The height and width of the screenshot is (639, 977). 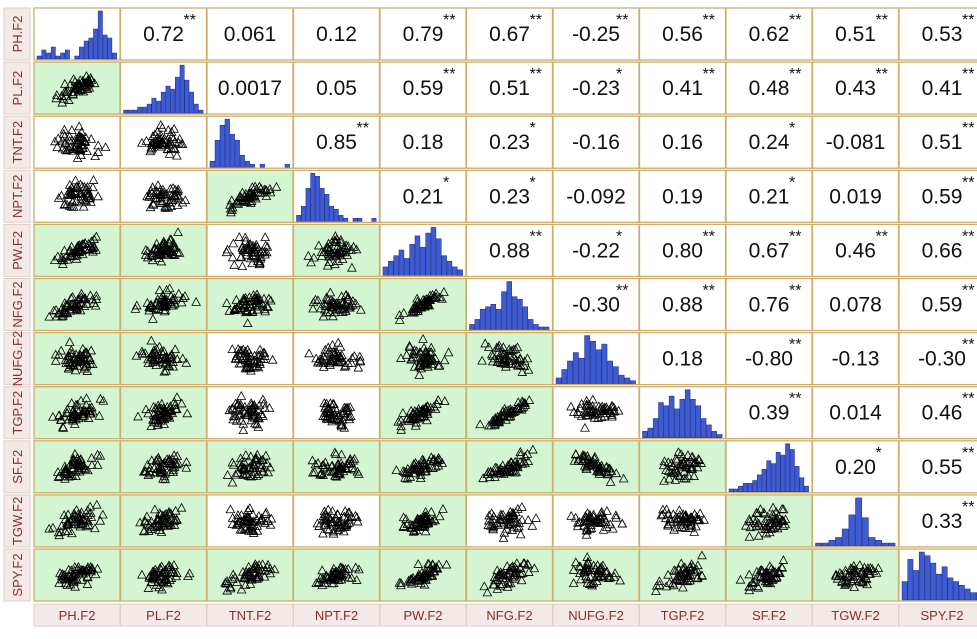 I want to click on row-label-tgw-f2: TGW.F2, so click(x=17, y=521).